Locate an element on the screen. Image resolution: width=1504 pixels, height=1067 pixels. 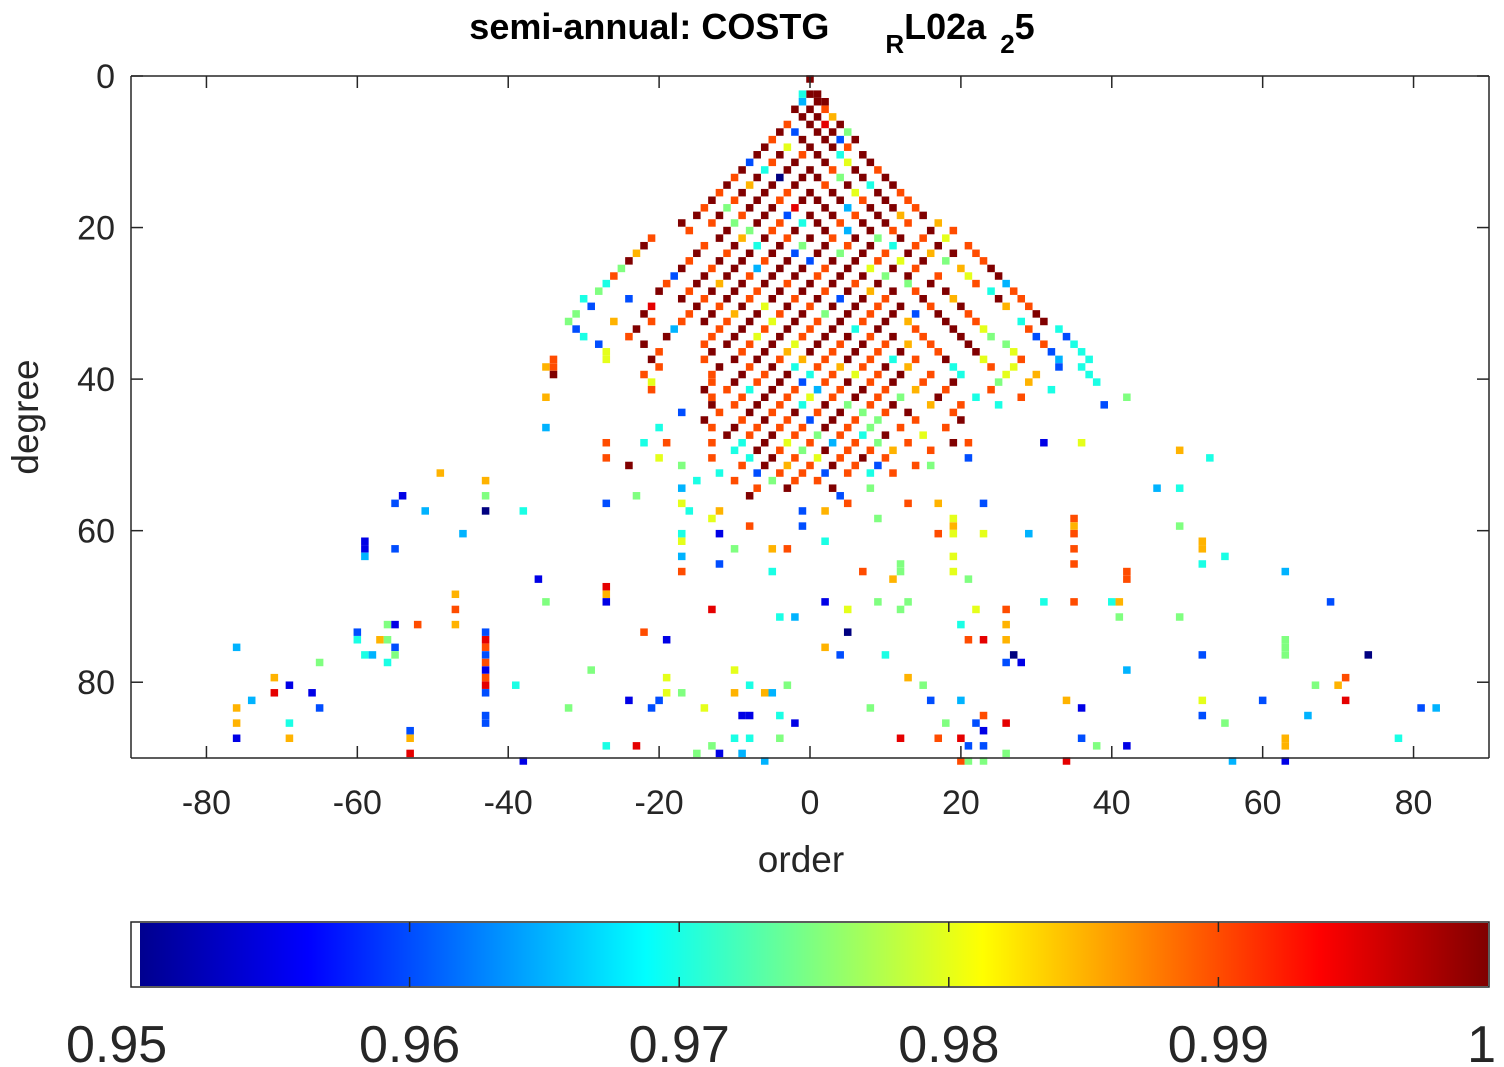
y-tick-label: 60 is located at coordinates (96, 532).